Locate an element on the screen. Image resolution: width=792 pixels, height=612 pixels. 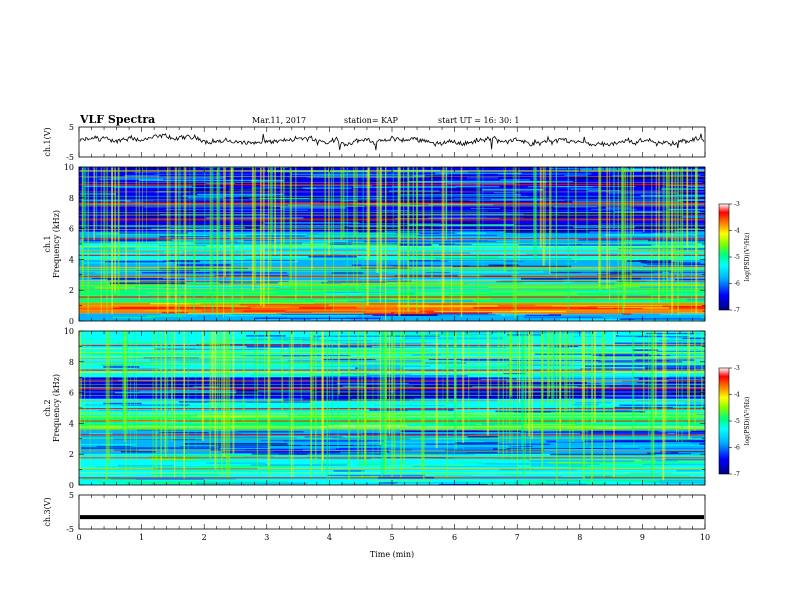
ch3-ylabel: ch.3(V) is located at coordinates (47, 511).